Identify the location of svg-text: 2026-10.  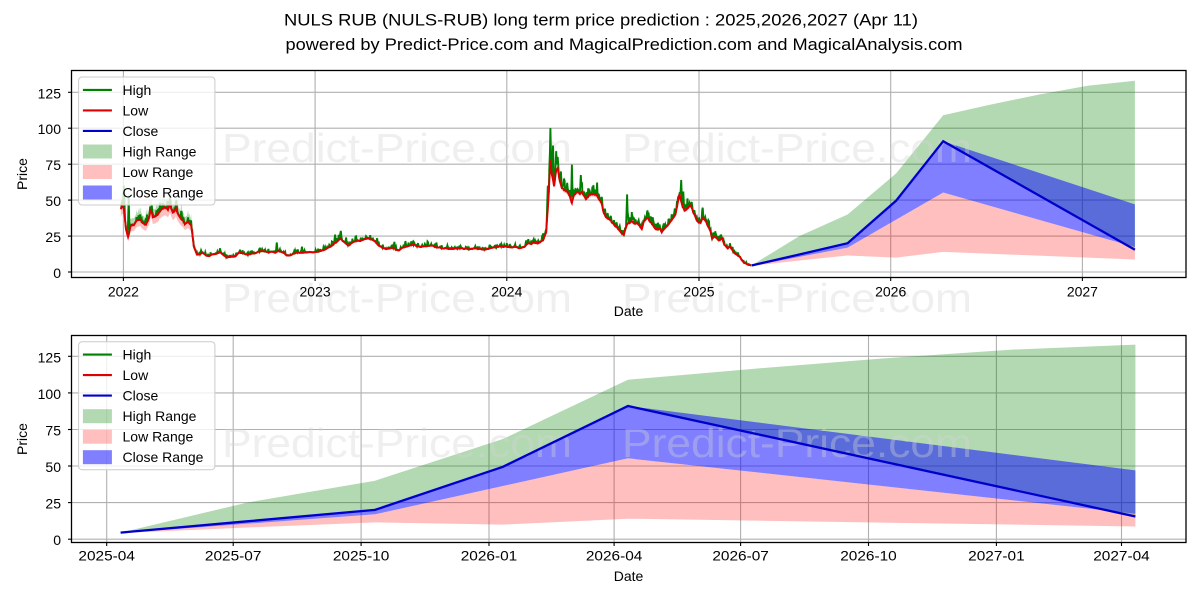
(868, 556).